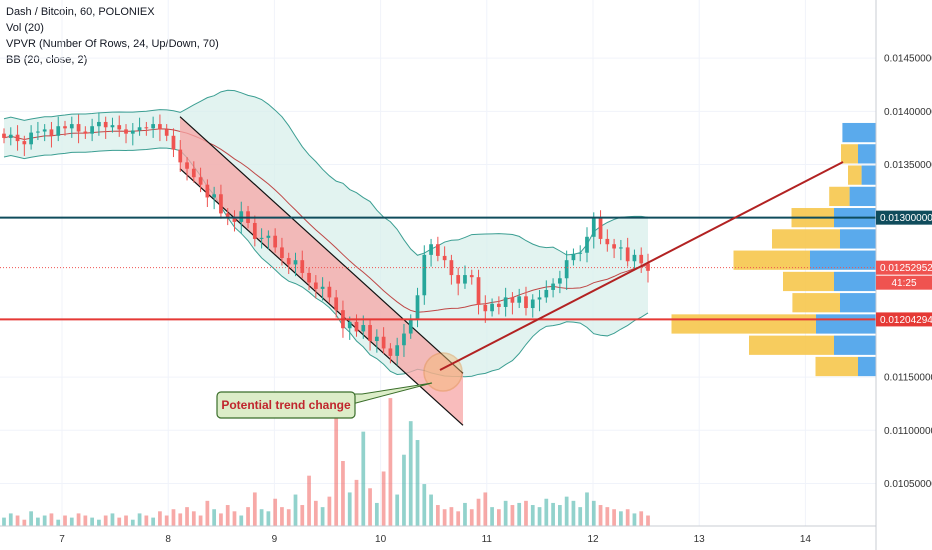  I want to click on y-tick-label: 0.01050000, so click(908, 484).